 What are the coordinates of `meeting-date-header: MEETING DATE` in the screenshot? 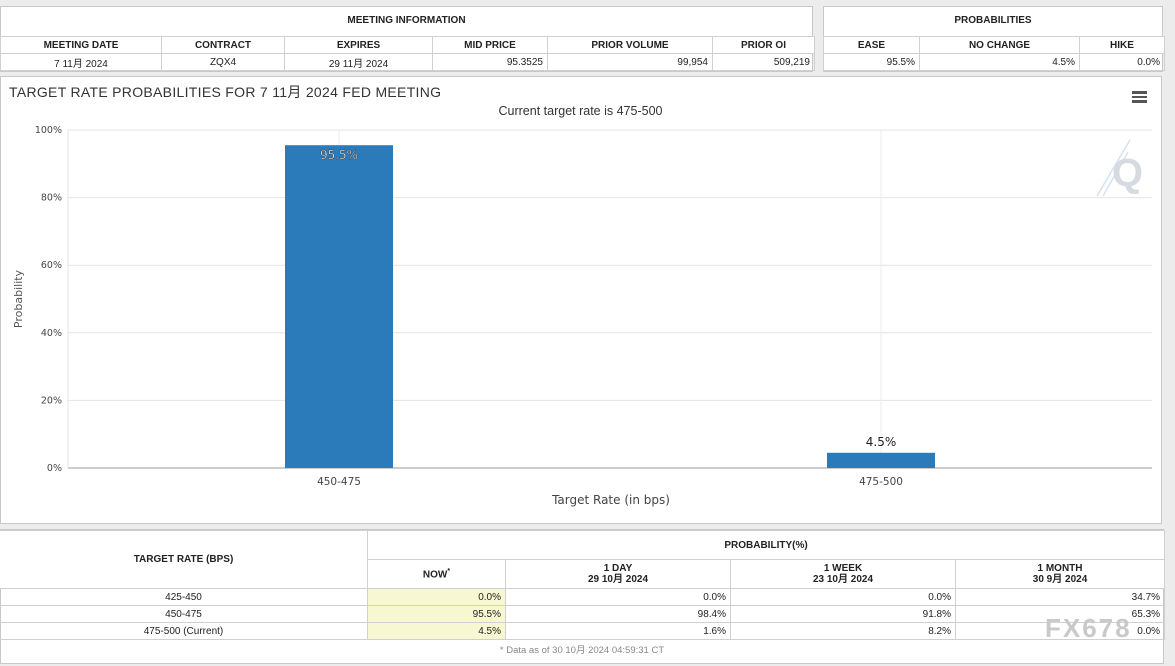 It's located at (81, 45).